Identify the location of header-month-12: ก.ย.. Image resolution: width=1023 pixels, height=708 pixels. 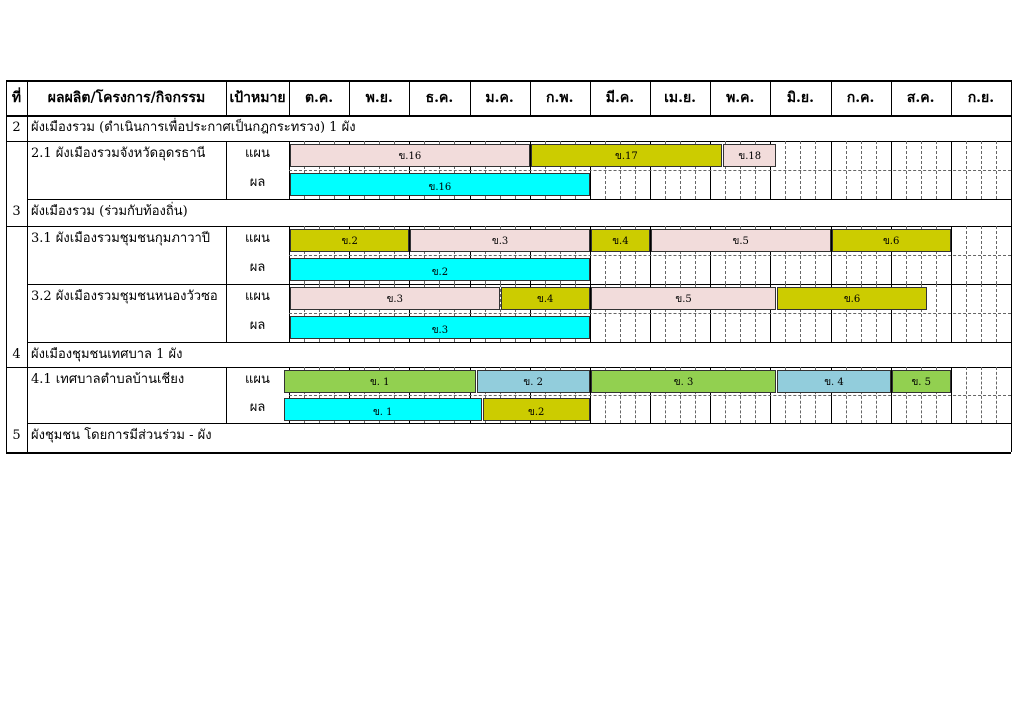
(981, 98).